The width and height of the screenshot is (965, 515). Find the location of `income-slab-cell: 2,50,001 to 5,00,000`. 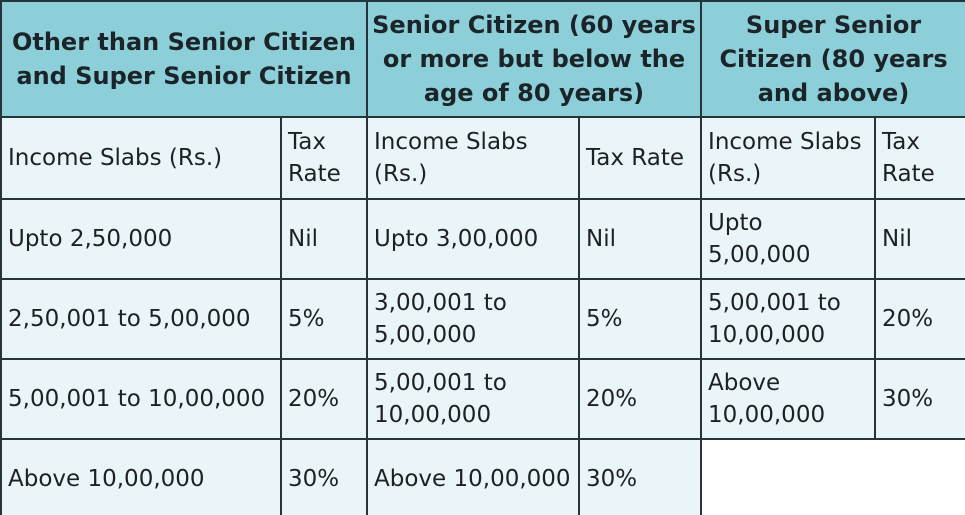

income-slab-cell: 2,50,001 to 5,00,000 is located at coordinates (141, 319).